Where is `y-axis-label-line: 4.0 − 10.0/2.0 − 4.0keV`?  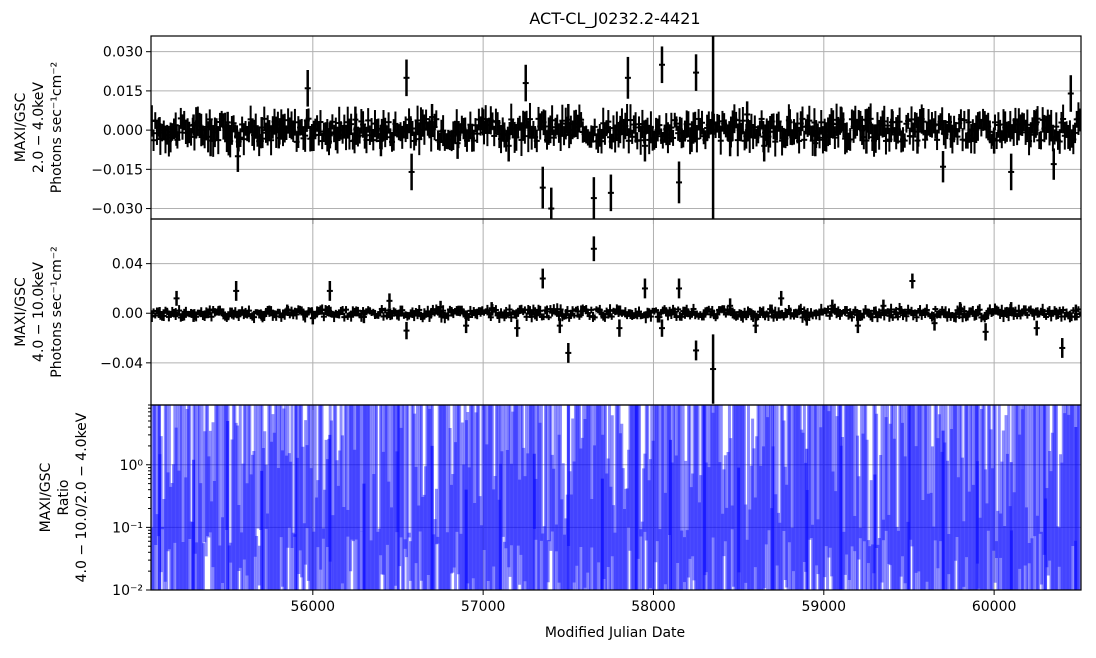
y-axis-label-line: 4.0 − 10.0/2.0 − 4.0keV is located at coordinates (82, 497).